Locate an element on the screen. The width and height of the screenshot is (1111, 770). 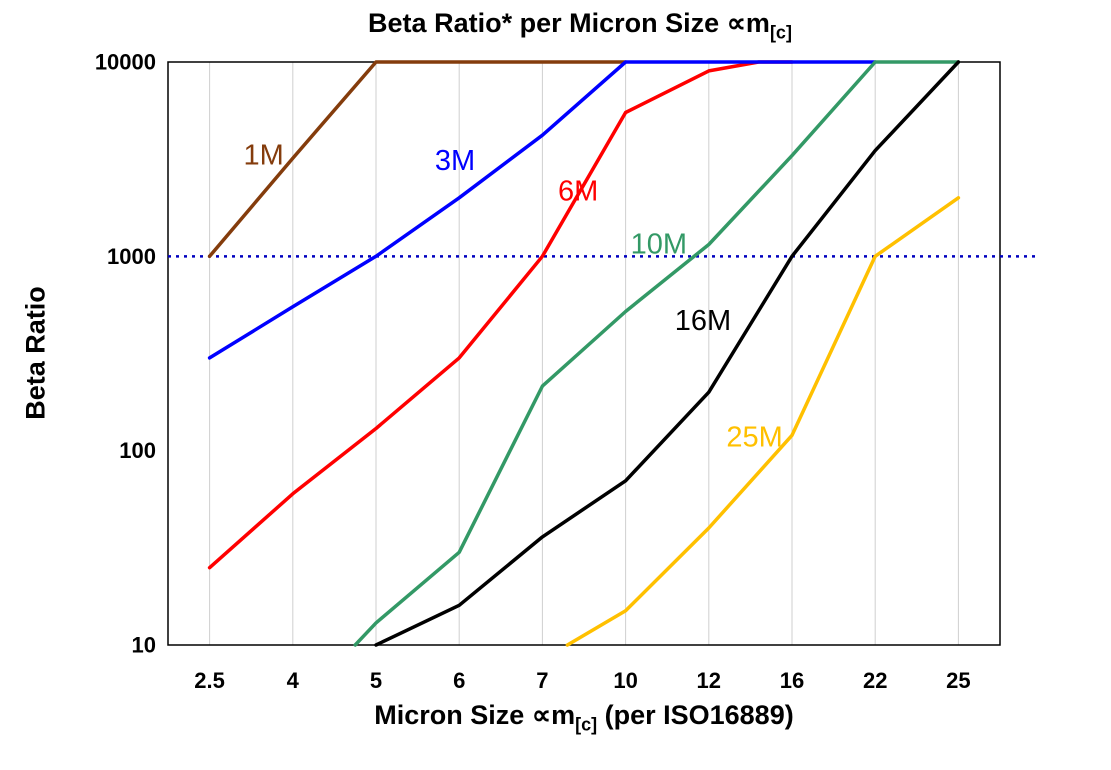
x-tick-label-22: 22 is located at coordinates (875, 680).